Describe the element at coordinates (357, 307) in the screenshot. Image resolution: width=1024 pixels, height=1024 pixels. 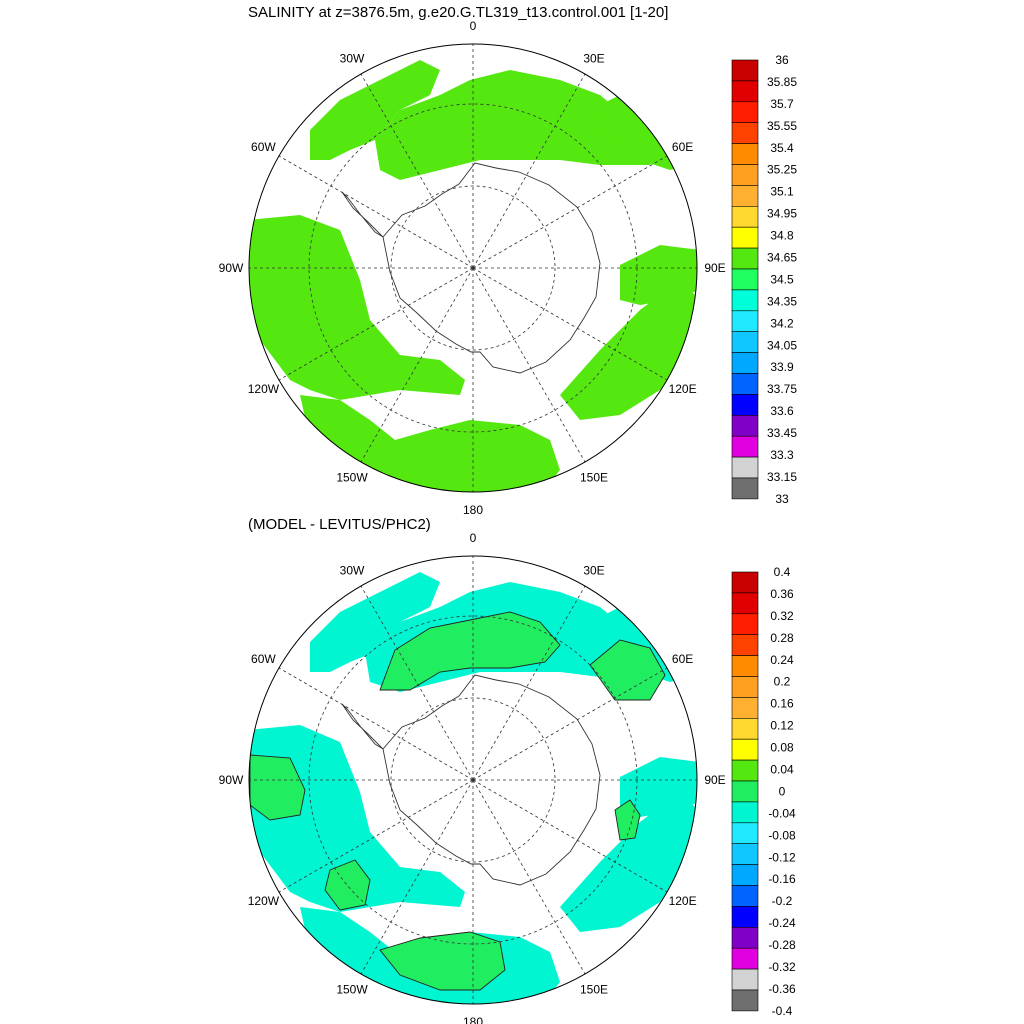
I see `ocean-region-sector-west` at that location.